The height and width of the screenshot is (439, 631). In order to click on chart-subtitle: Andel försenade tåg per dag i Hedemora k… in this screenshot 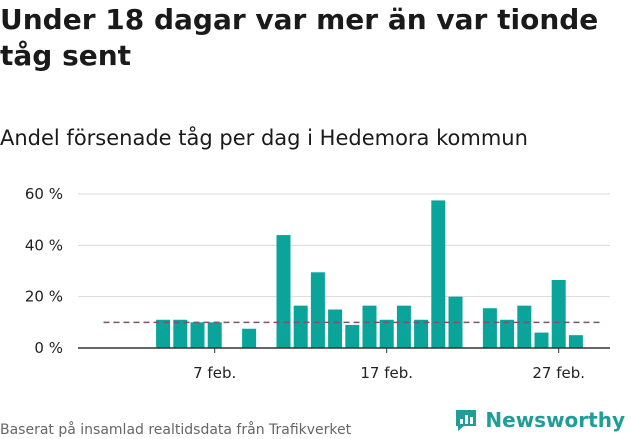, I will do `click(264, 138)`.